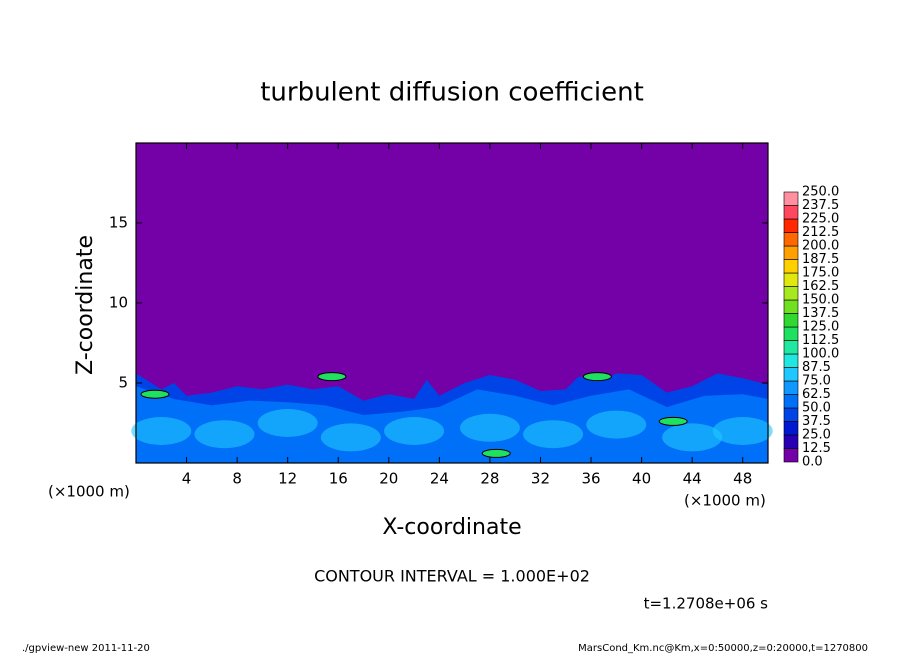 This screenshot has height=654, width=904. What do you see at coordinates (742, 479) in the screenshot?
I see `x-tick-label: 48` at bounding box center [742, 479].